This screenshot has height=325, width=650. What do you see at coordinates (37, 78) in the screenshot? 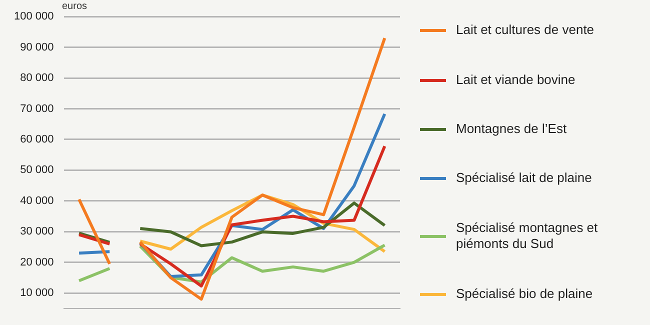
I see `y-tick-label: 80 000` at bounding box center [37, 78].